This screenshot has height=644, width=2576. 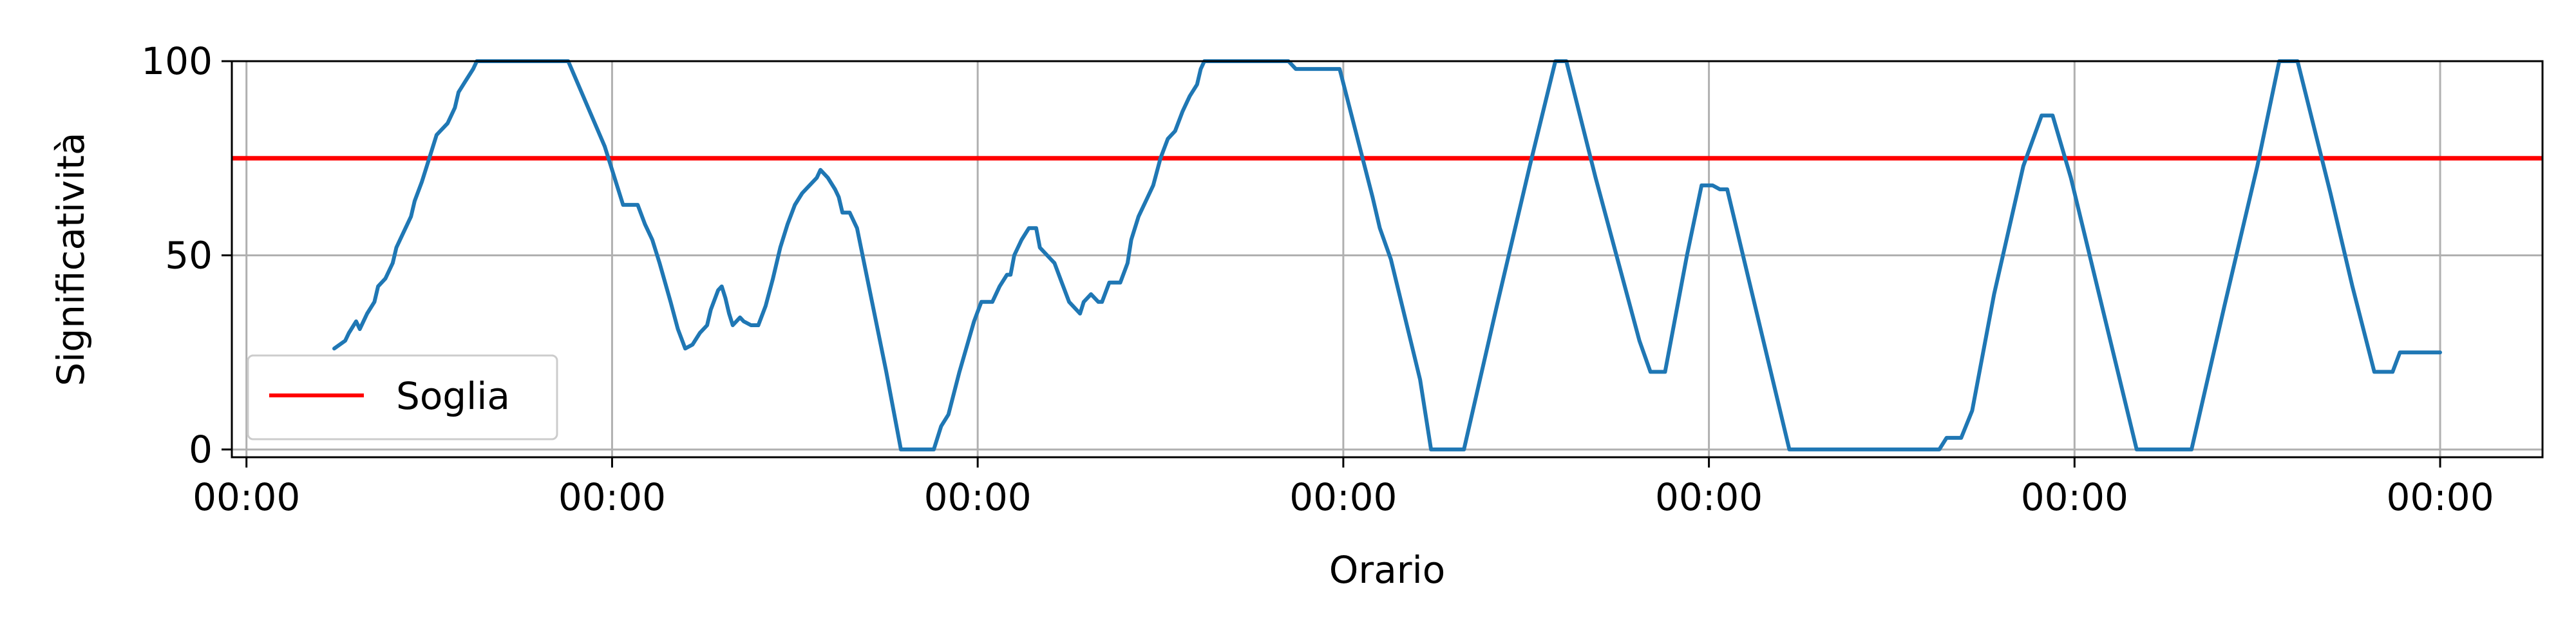 I want to click on legend-label-soglia: Soglia, so click(x=453, y=396).